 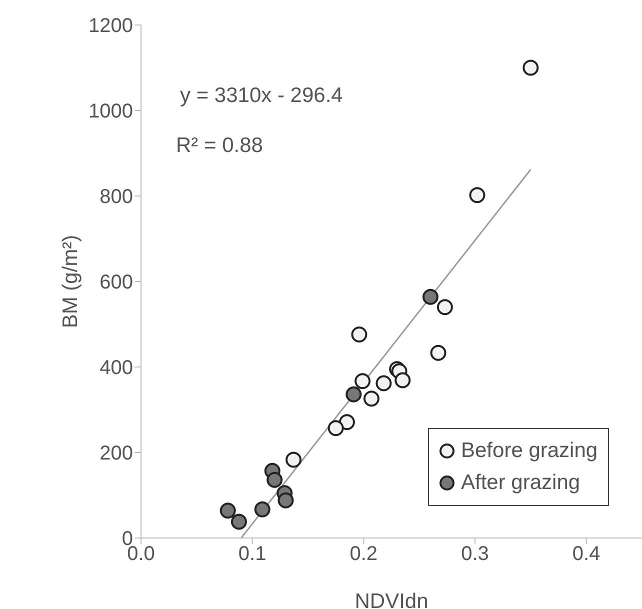 I want to click on y-tick-label: 1000, so click(x=110, y=111).